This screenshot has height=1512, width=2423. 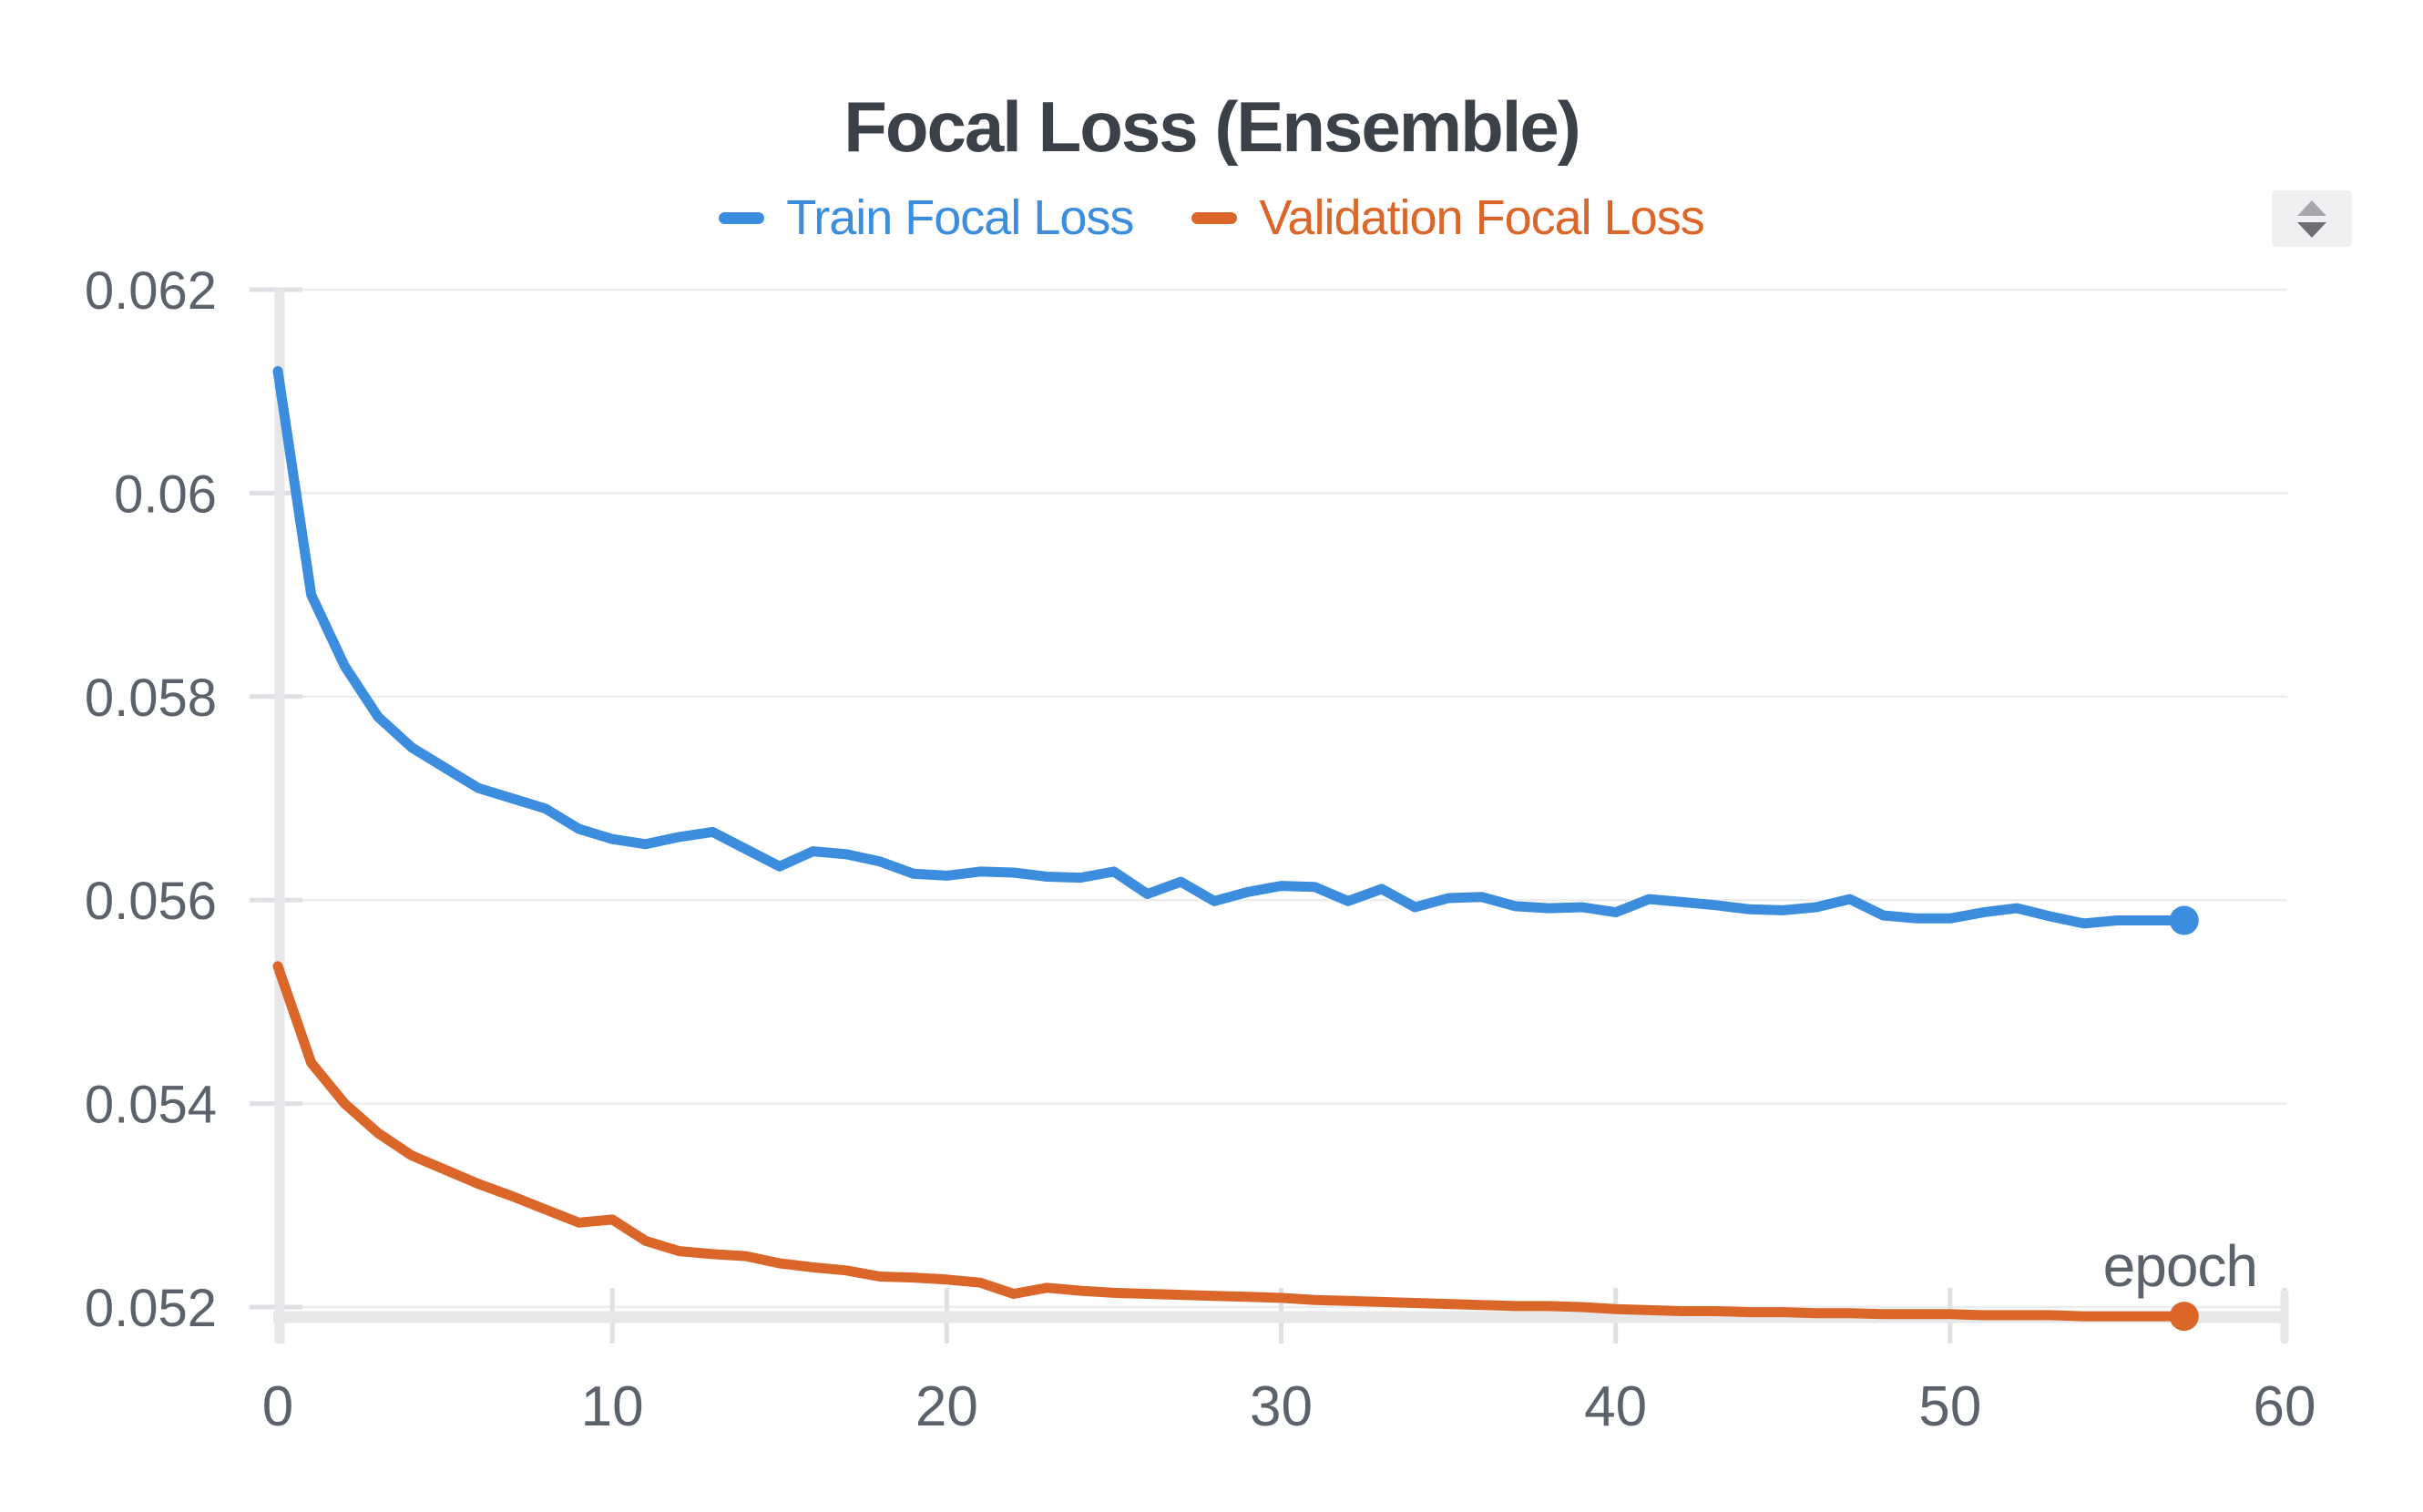 I want to click on legend: Train Focal Loss Validation Focal Loss, so click(x=1212, y=217).